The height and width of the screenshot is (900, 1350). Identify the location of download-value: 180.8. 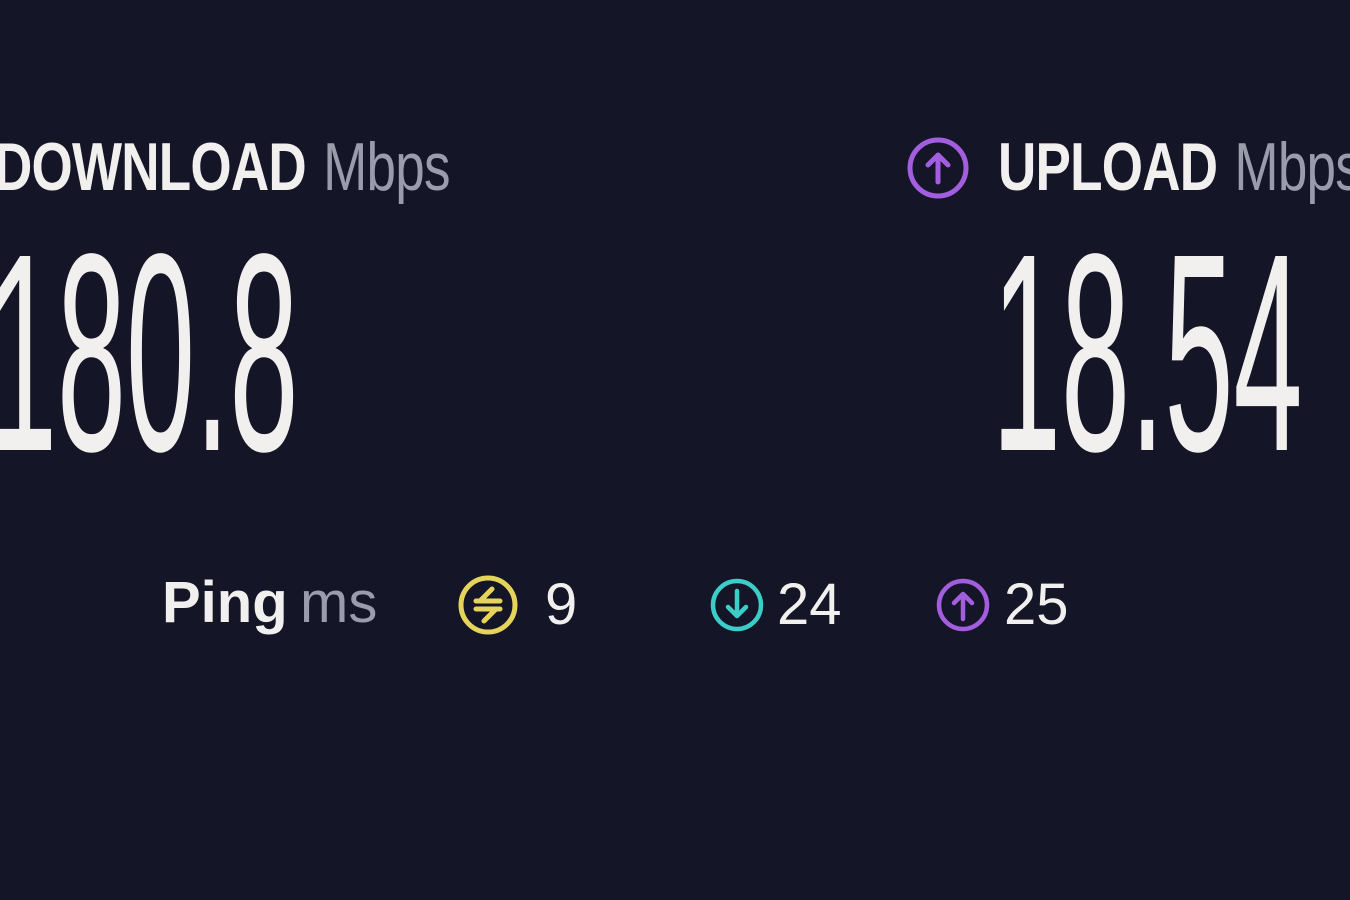
(149, 352).